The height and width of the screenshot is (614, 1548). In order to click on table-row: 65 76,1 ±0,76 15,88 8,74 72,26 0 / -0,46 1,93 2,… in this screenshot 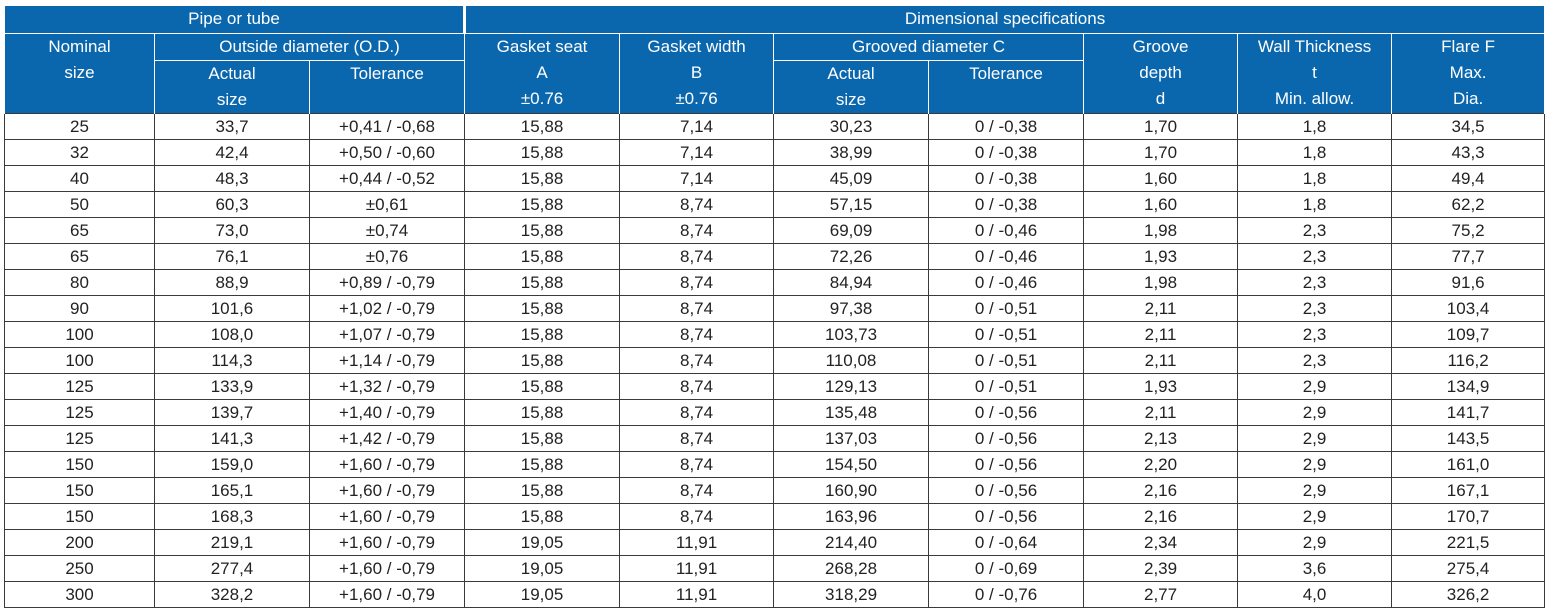, I will do `click(775, 256)`.